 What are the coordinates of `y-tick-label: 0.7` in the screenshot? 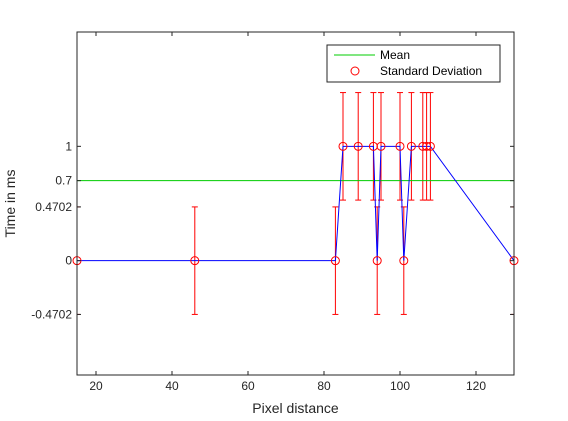 It's located at (63, 181).